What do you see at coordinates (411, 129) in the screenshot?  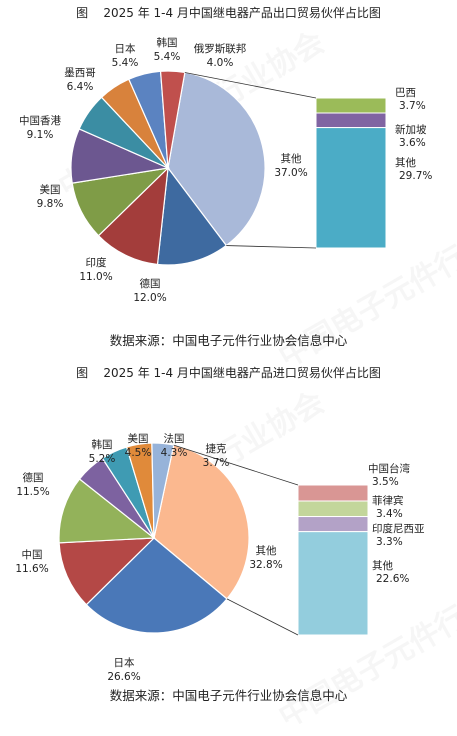 I see `breakdown-label-新加坡: 新加坡` at bounding box center [411, 129].